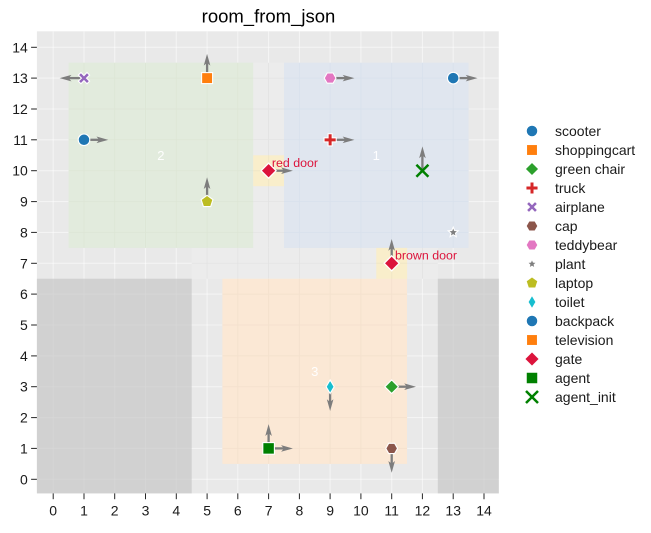  What do you see at coordinates (295, 163) in the screenshot?
I see `svg-text: red door` at bounding box center [295, 163].